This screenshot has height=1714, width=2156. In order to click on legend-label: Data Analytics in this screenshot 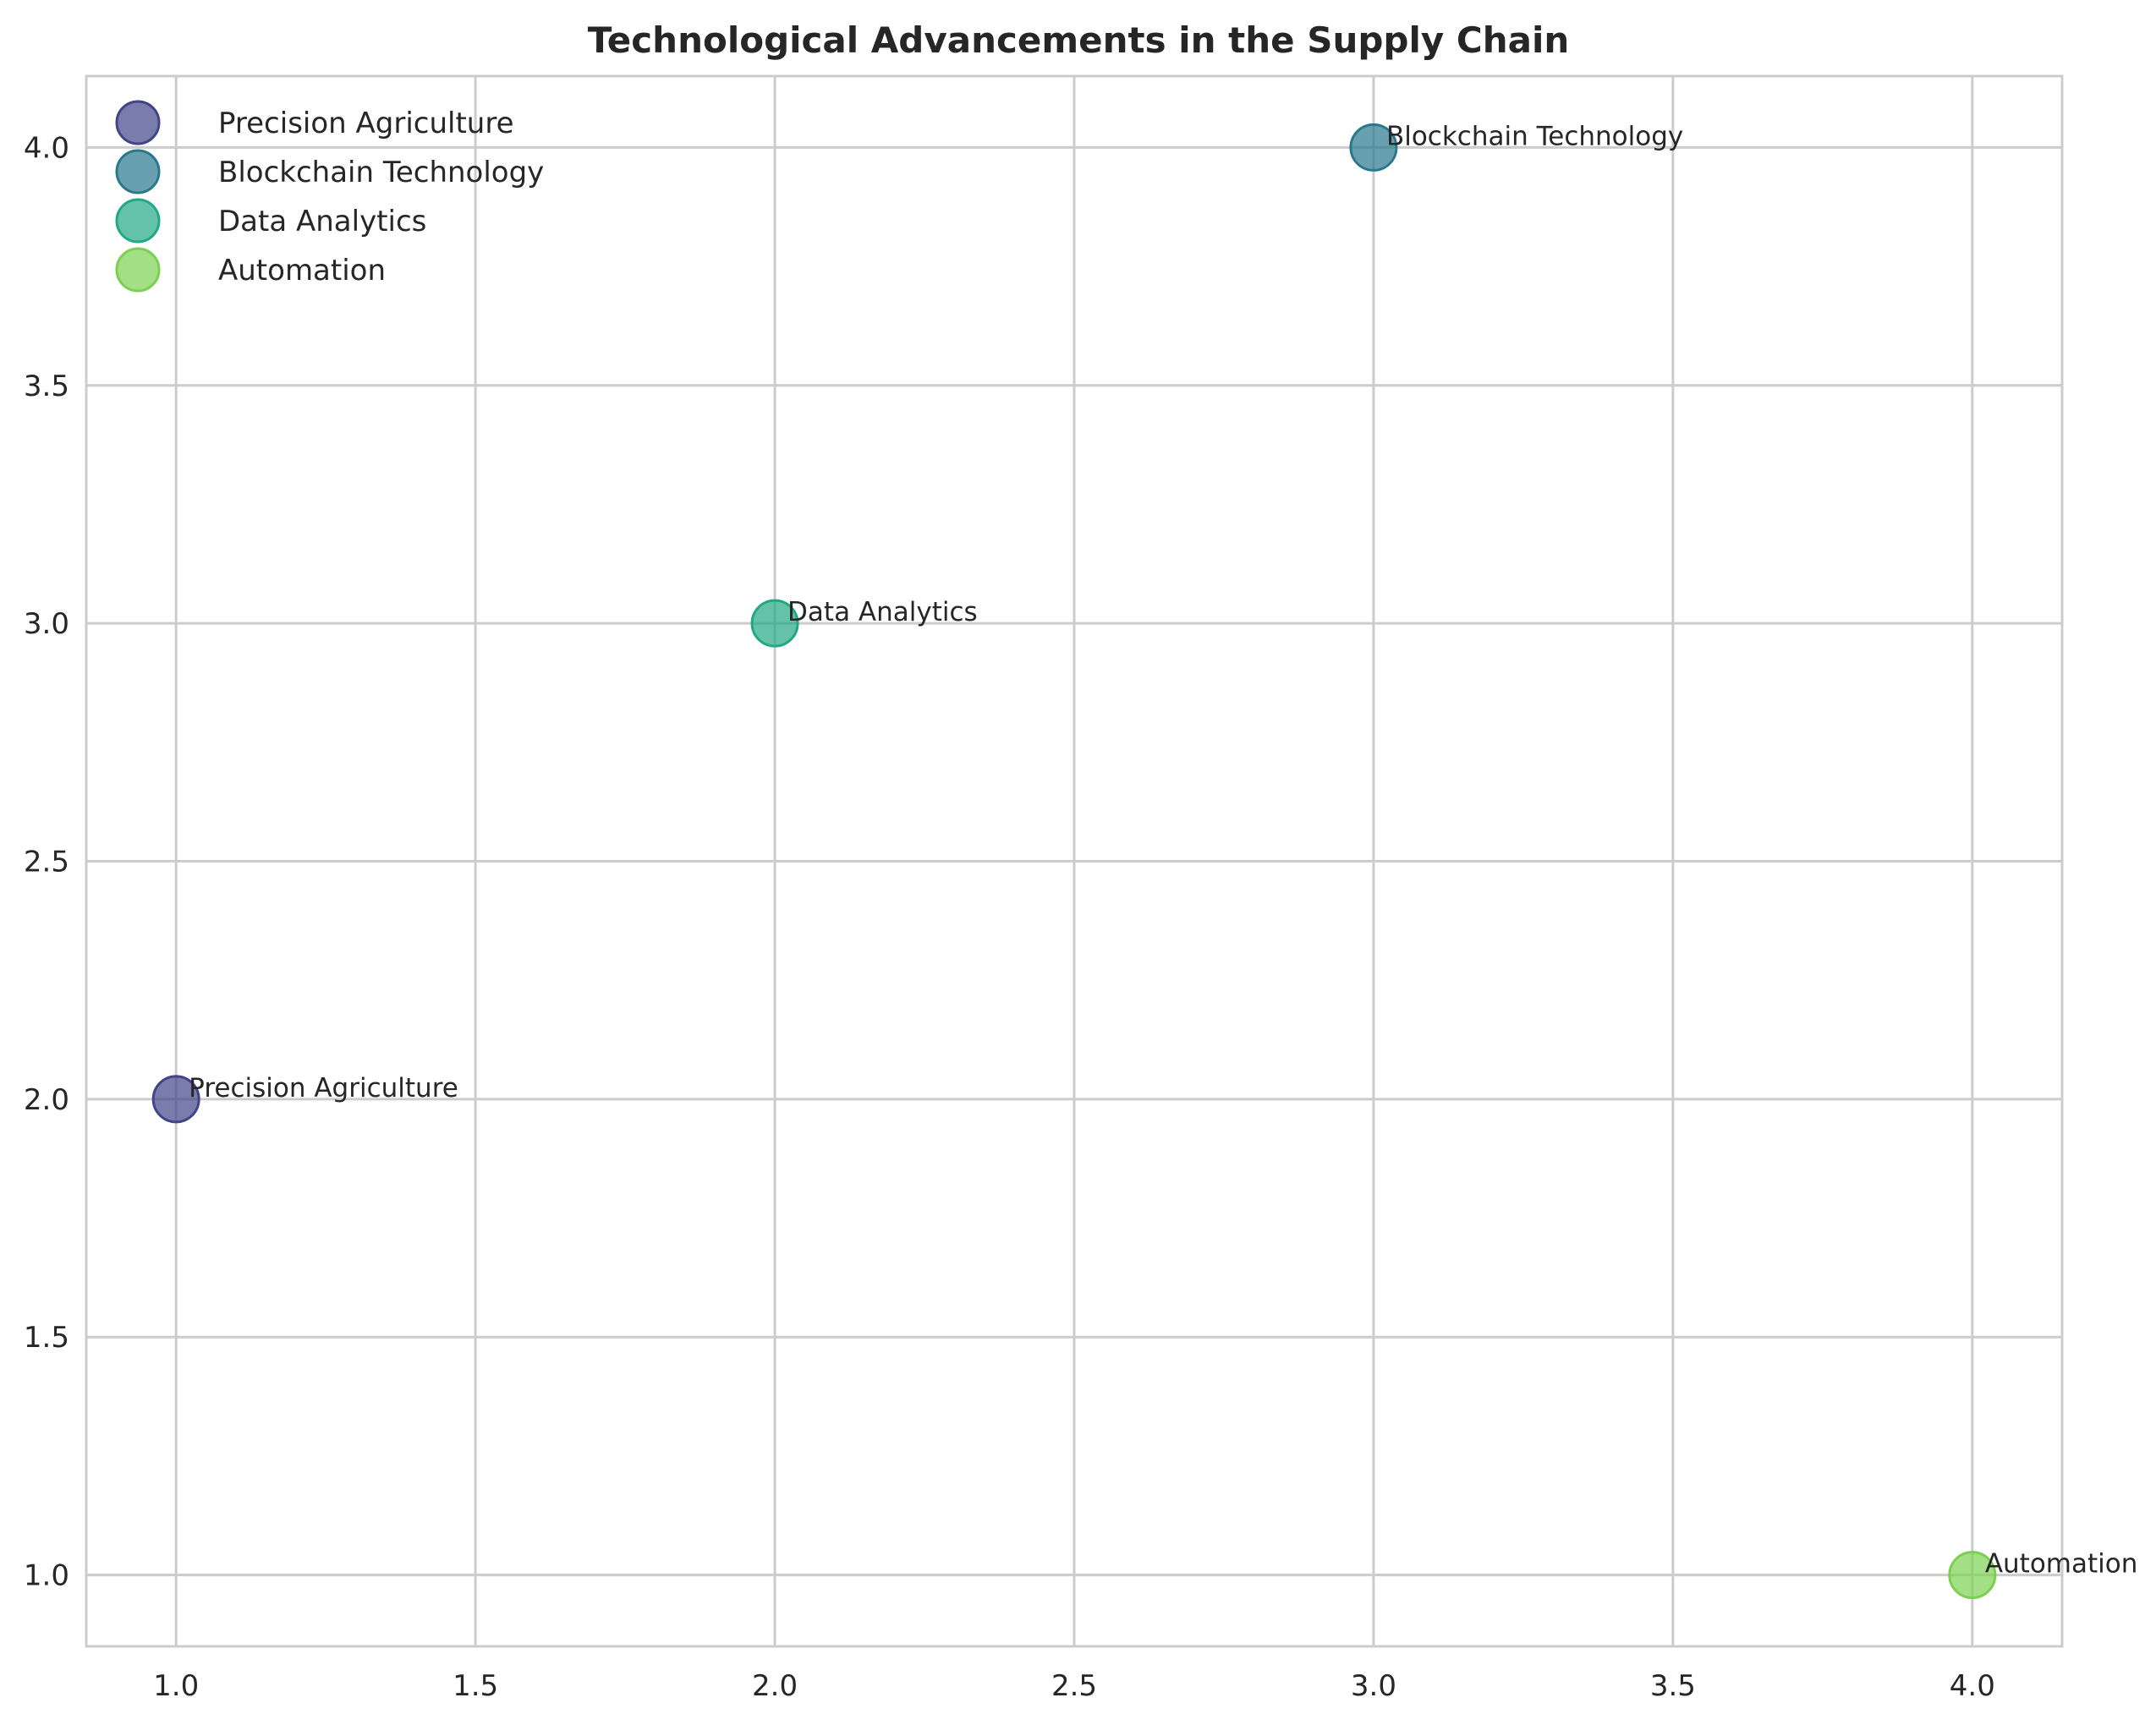, I will do `click(322, 222)`.